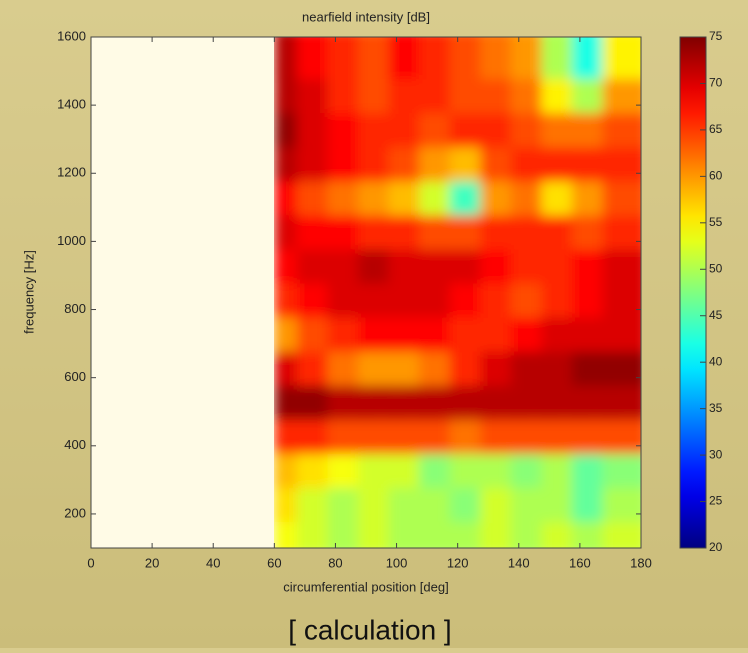 This screenshot has width=748, height=653. Describe the element at coordinates (75, 444) in the screenshot. I see `y-tick-label: 400` at that location.